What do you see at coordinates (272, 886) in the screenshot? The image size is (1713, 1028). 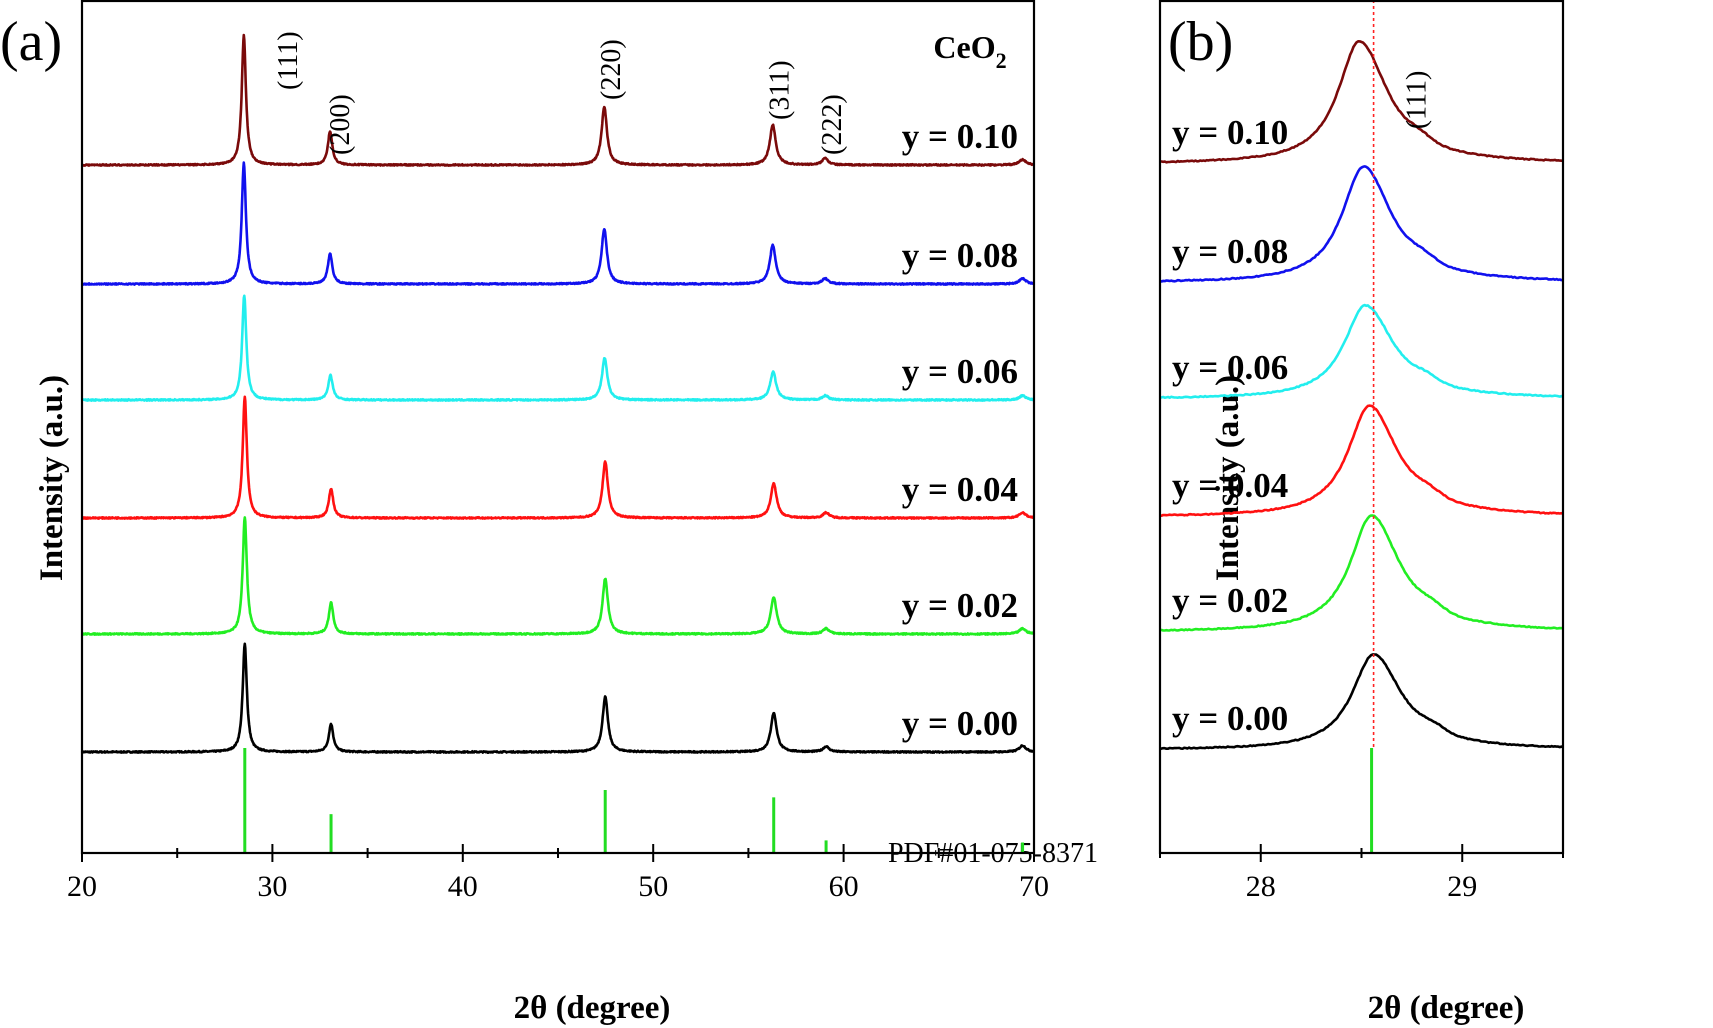 I see `panel-a-x-tick-label: 30` at bounding box center [272, 886].